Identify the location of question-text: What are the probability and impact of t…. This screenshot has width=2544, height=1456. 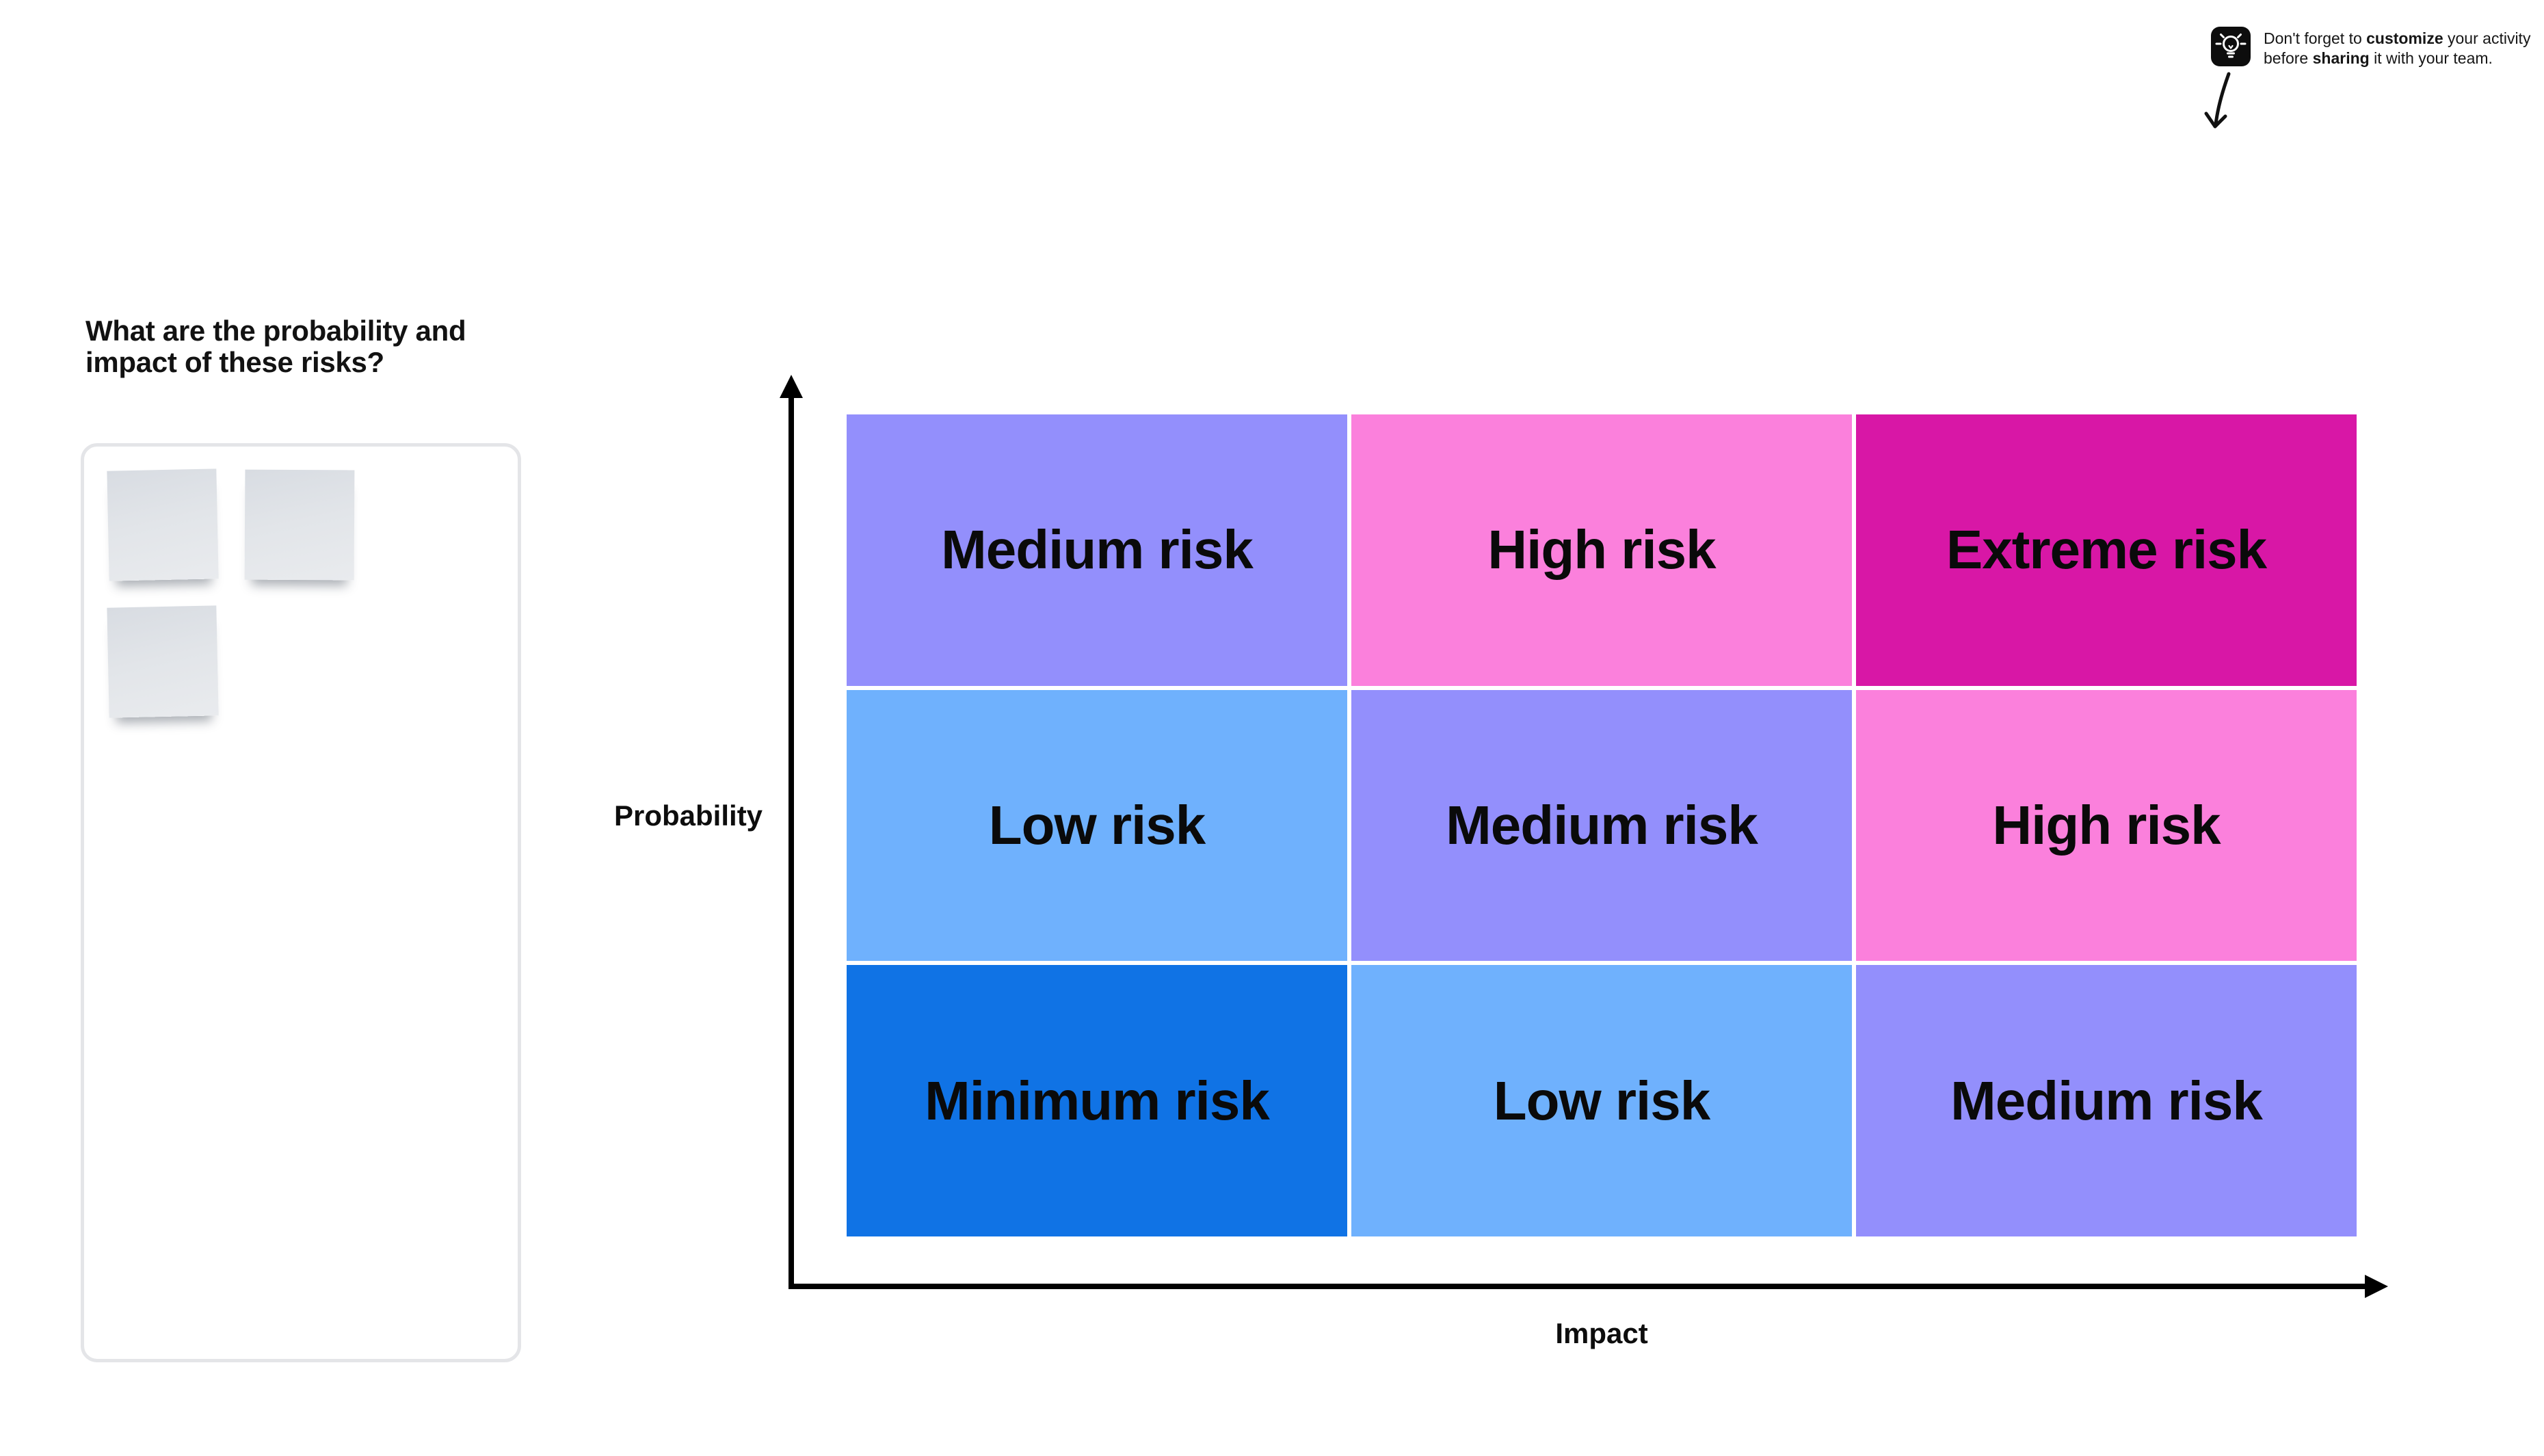
(275, 346).